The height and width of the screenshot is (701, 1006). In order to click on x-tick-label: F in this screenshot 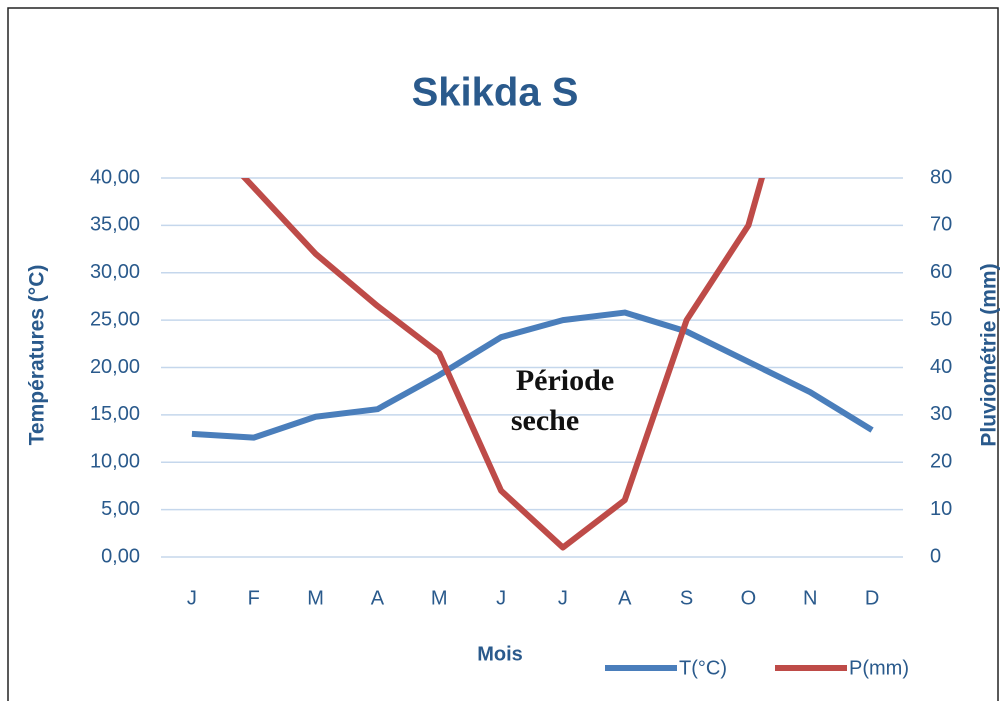, I will do `click(254, 598)`.